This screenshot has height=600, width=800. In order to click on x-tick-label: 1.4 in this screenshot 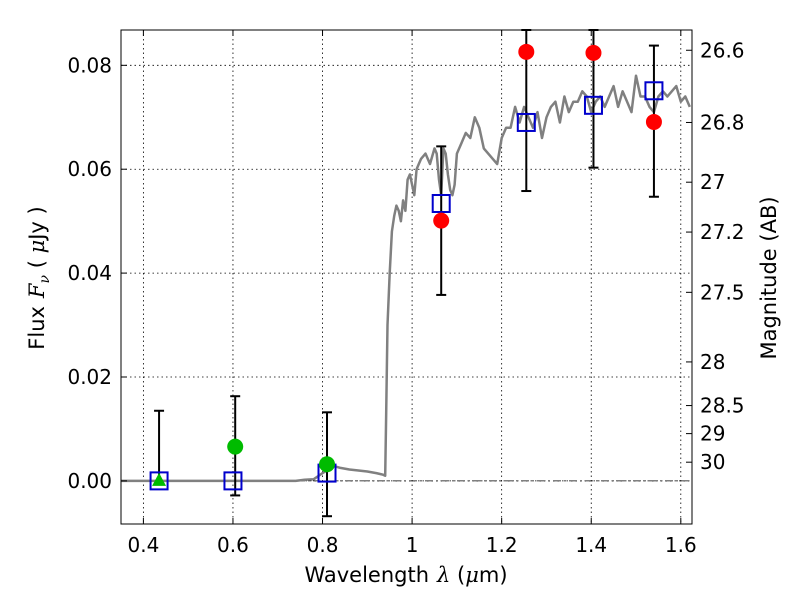, I will do `click(591, 545)`.